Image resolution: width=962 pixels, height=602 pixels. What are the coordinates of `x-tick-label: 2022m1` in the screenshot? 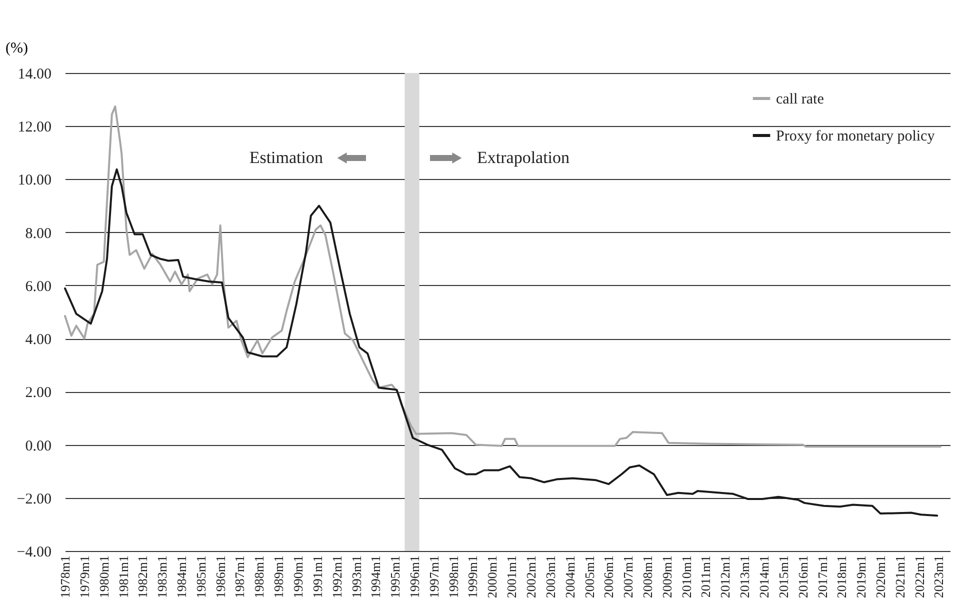 It's located at (919, 577).